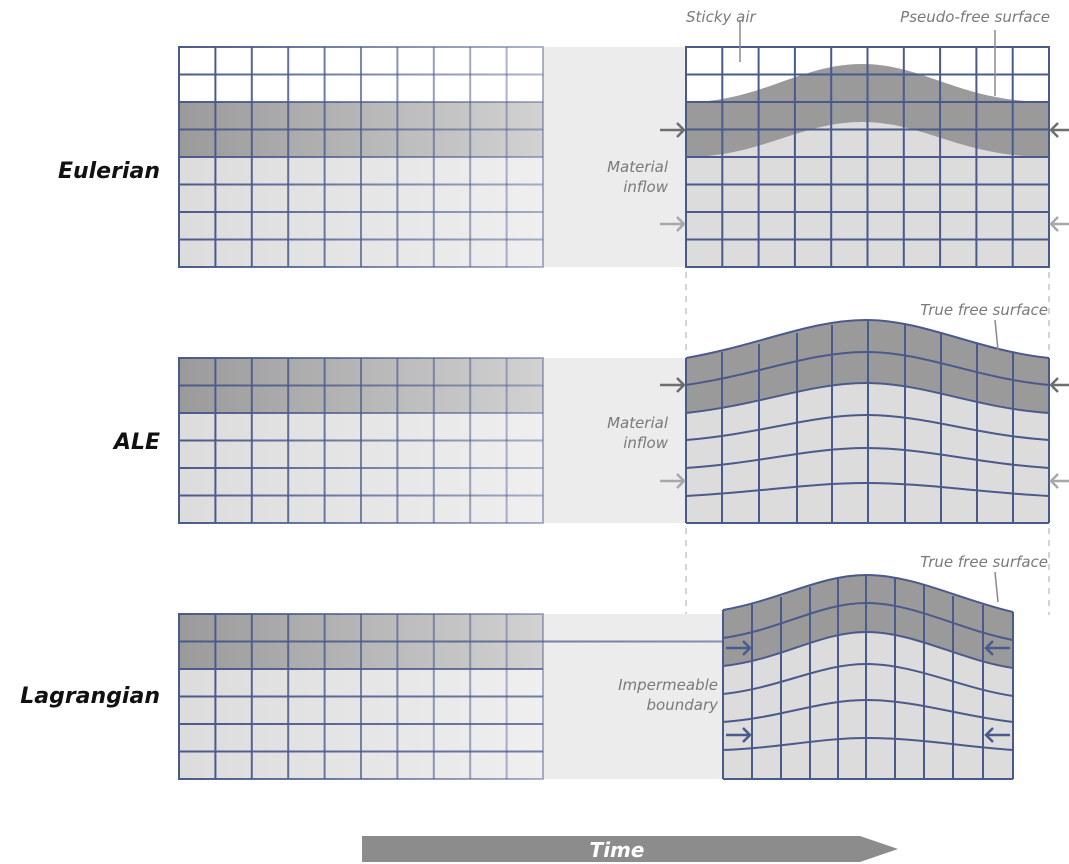  What do you see at coordinates (868, 621) in the screenshot?
I see `material-layer` at bounding box center [868, 621].